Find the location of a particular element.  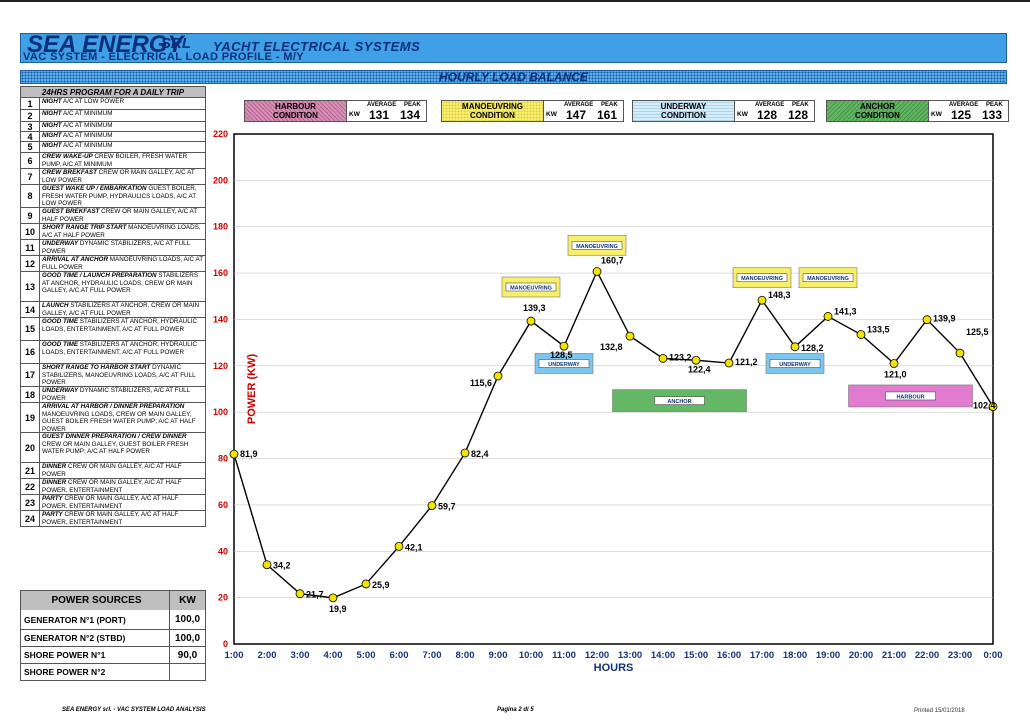

x-tick-label: 0:00 is located at coordinates (992, 655).